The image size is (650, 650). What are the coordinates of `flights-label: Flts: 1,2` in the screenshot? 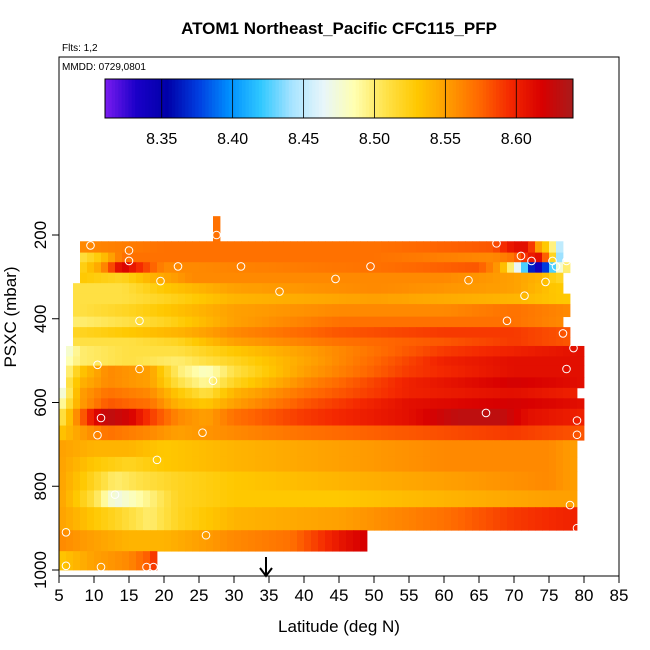 It's located at (80, 48).